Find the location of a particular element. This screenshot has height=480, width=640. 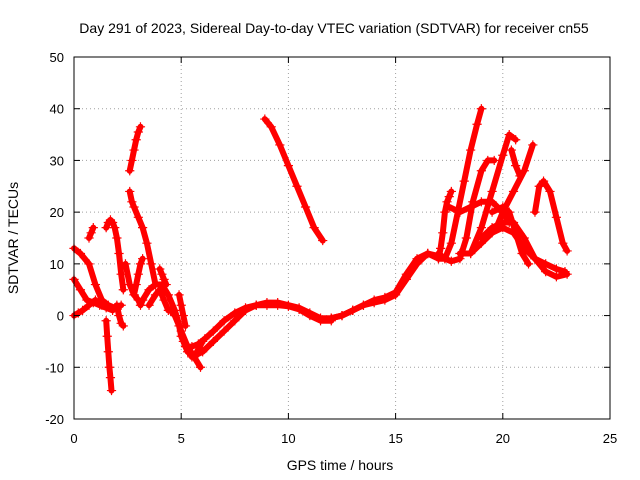

y-tick-label: -10 is located at coordinates (54, 367).